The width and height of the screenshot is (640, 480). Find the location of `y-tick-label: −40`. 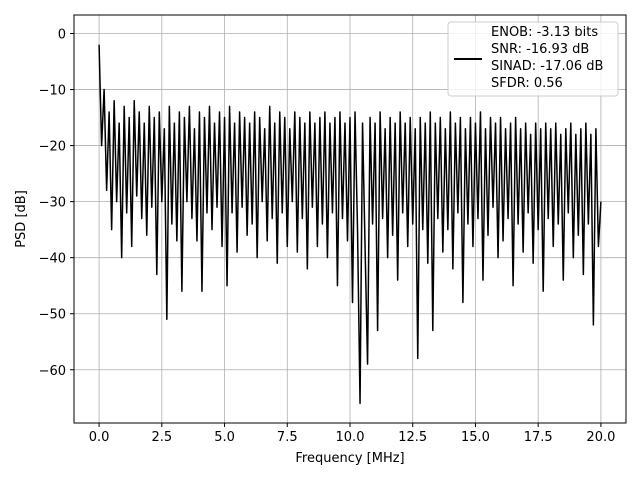

y-tick-label: −40 is located at coordinates (52, 259).